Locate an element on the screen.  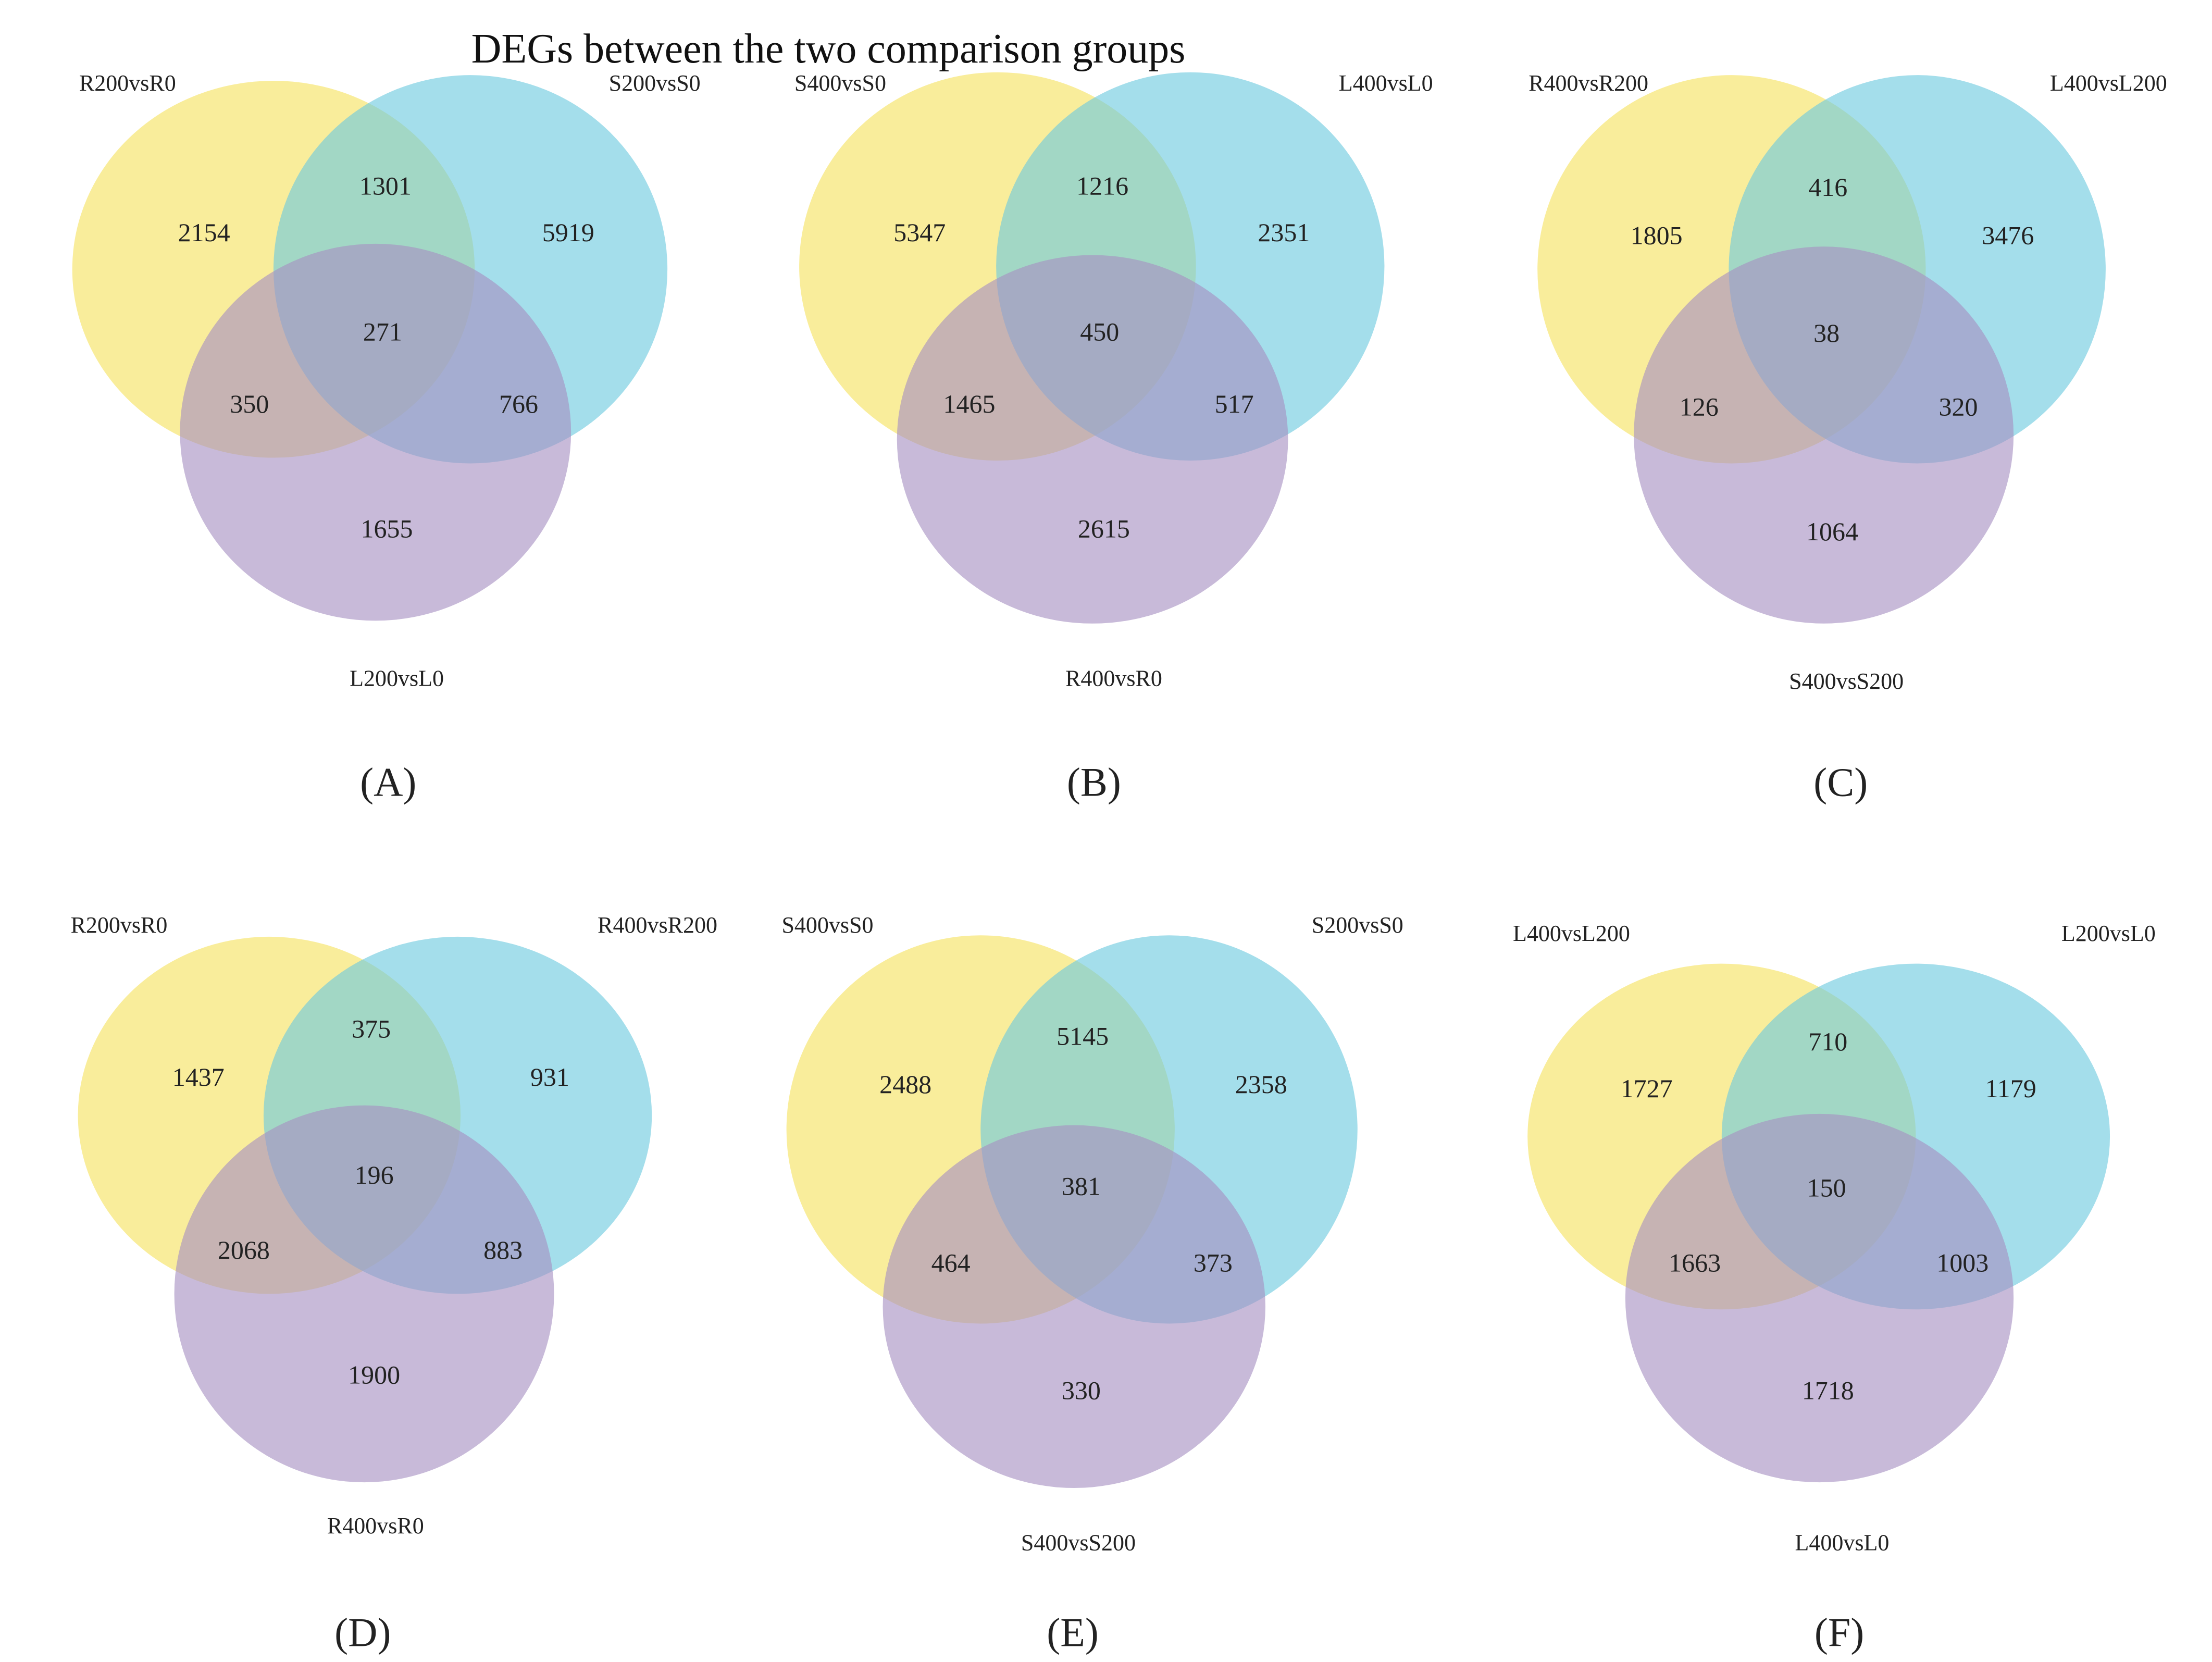
venn-set-2-label: L400vsL0 is located at coordinates (1386, 83).